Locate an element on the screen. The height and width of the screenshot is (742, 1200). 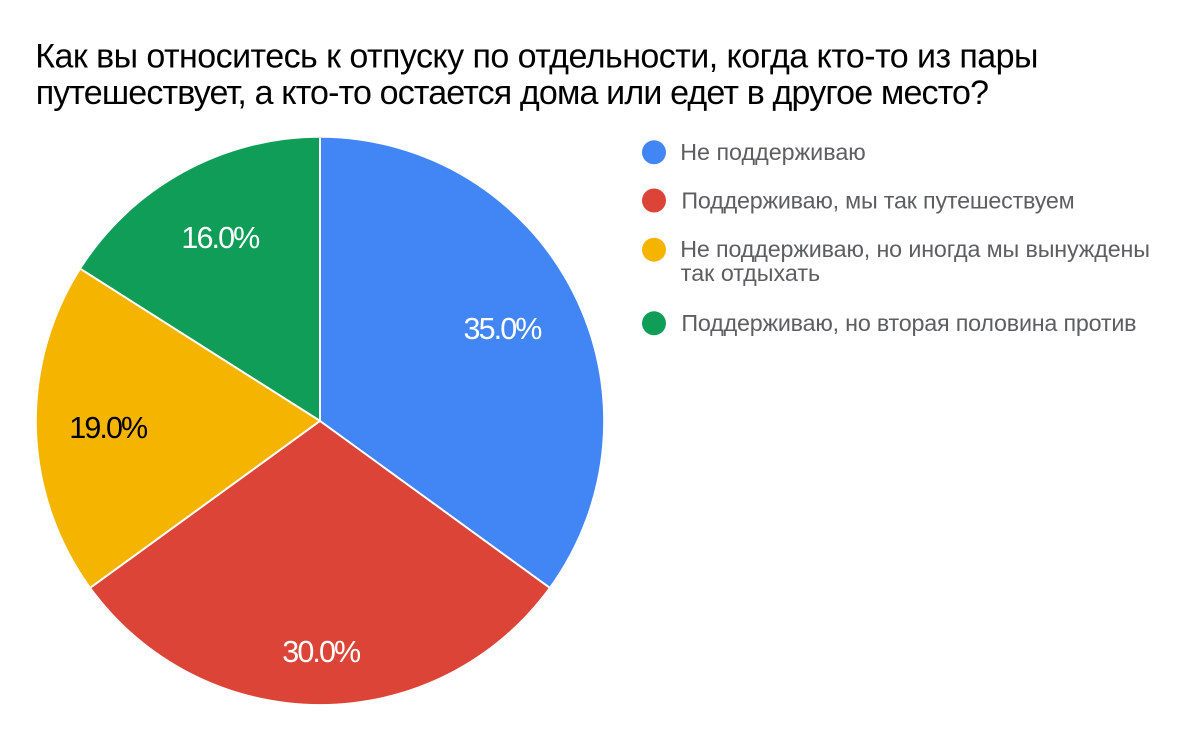
svg-text: 35.0% is located at coordinates (503, 329).